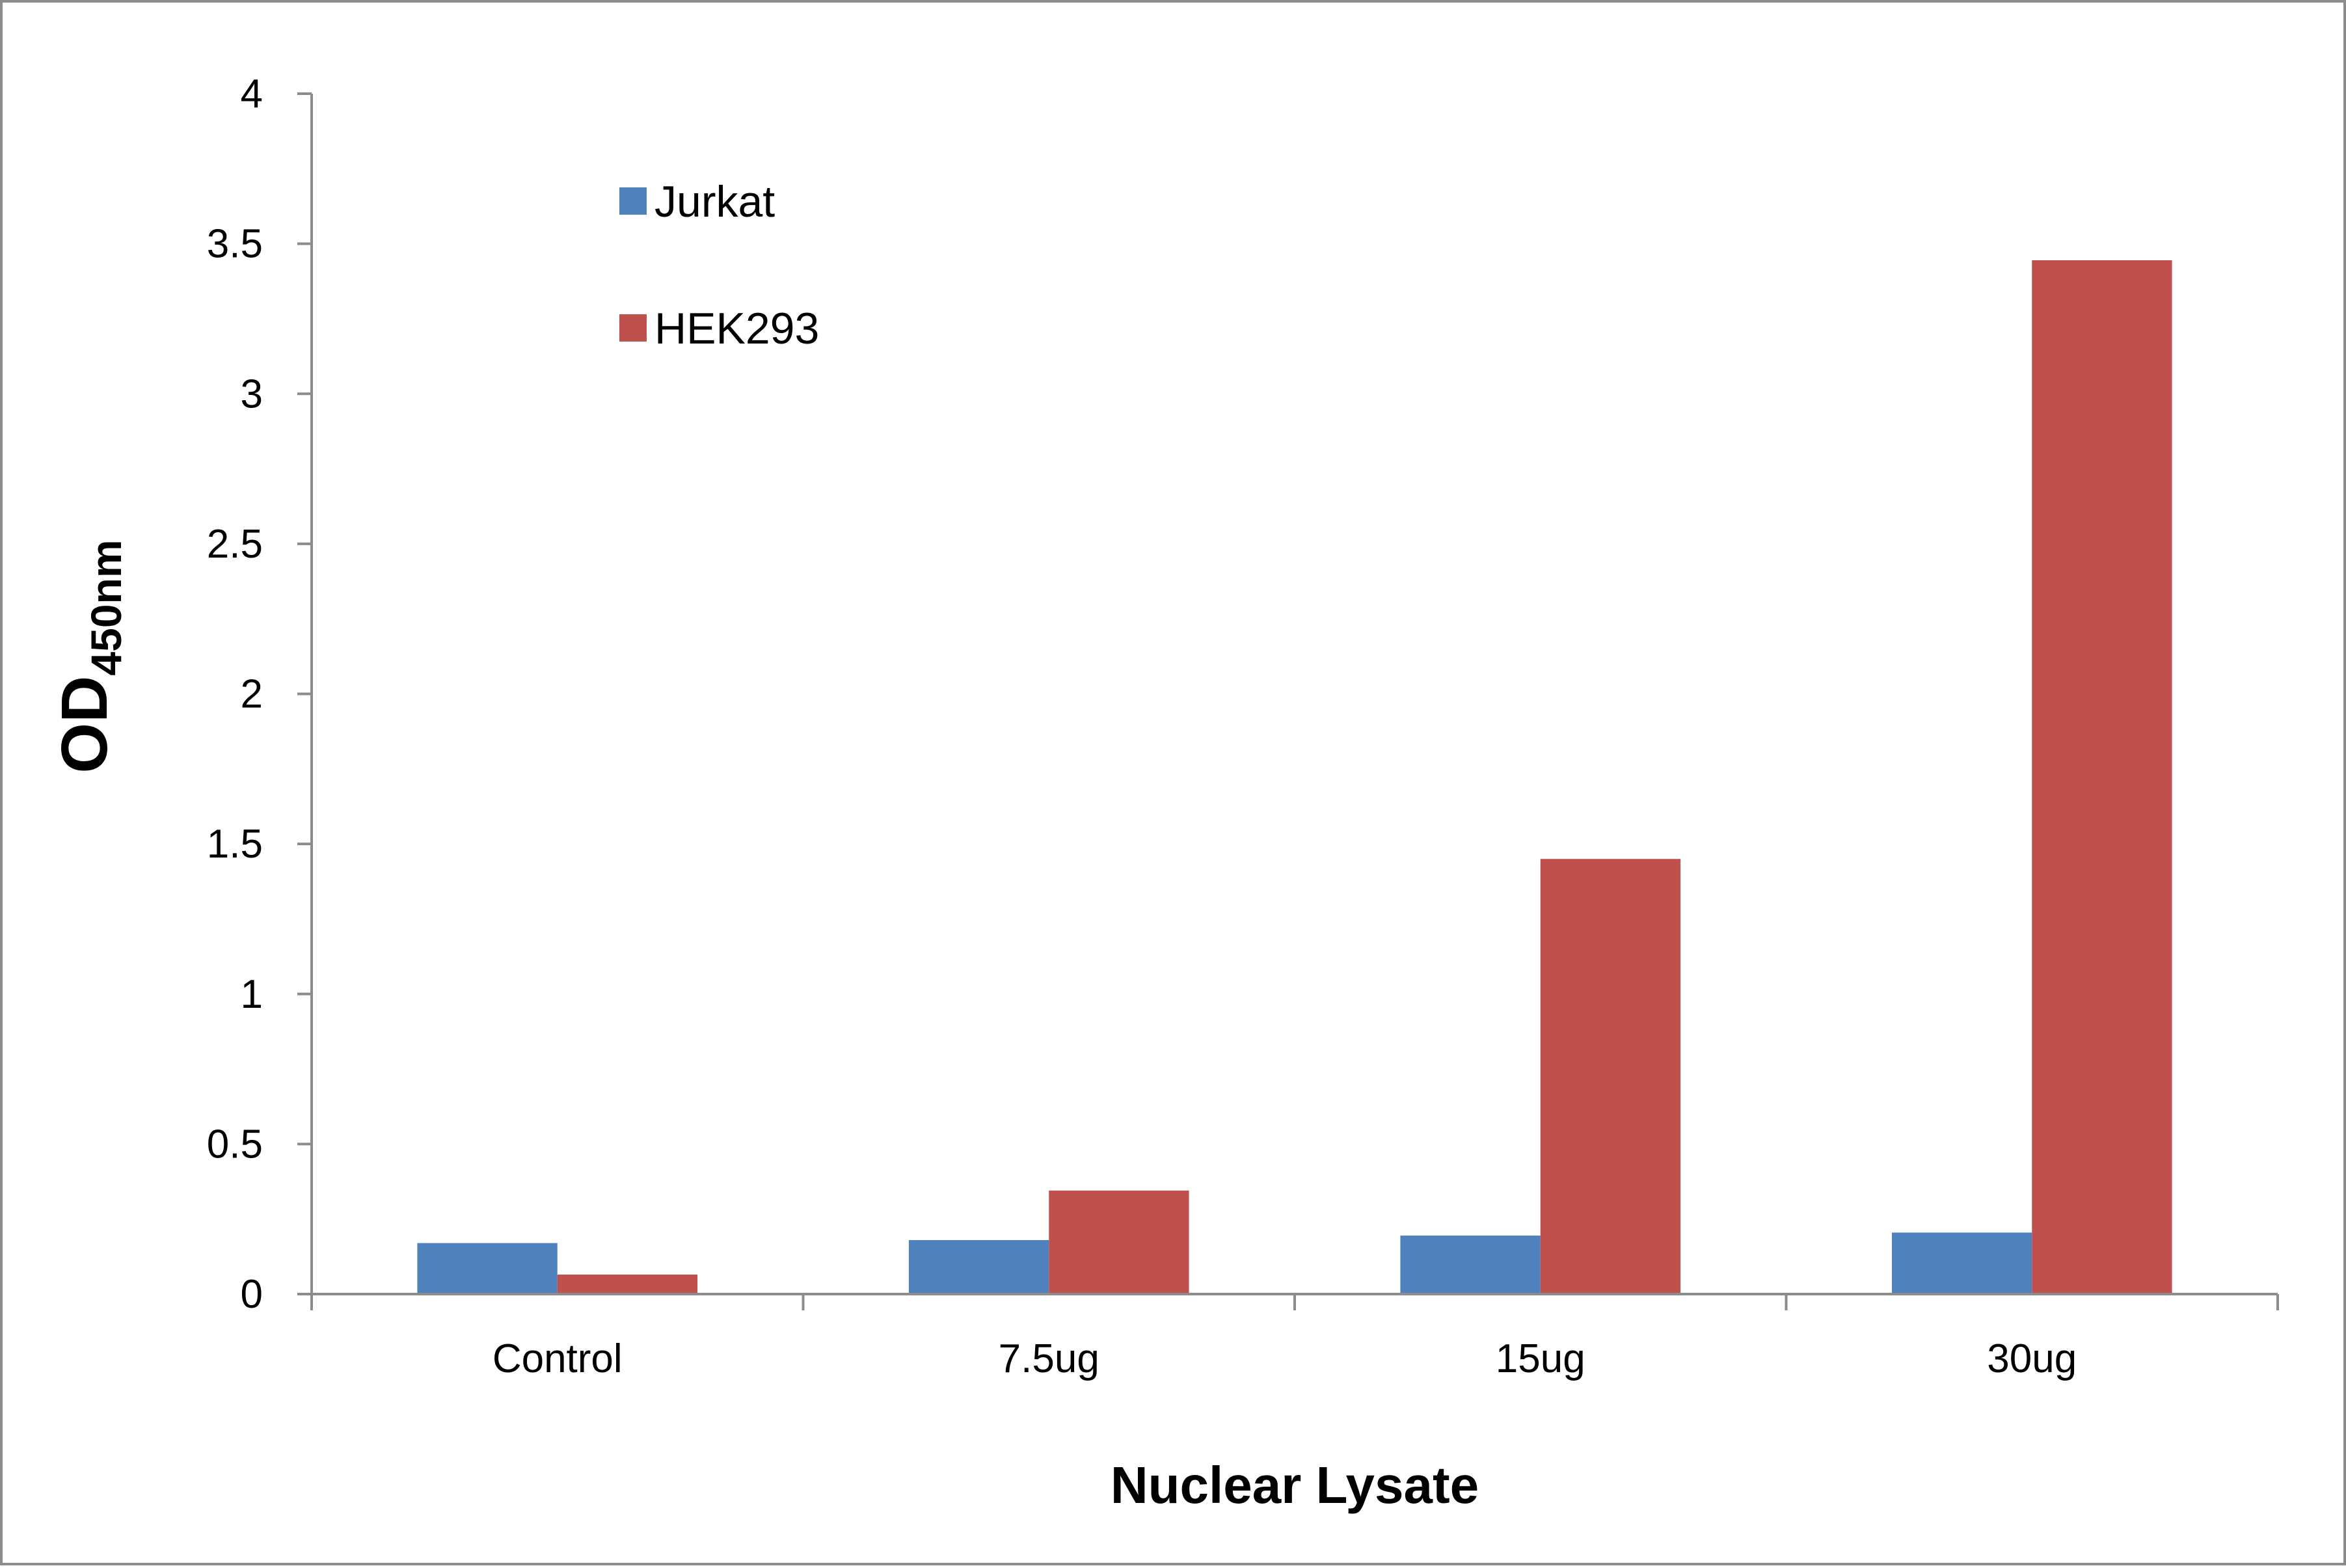 Image resolution: width=2346 pixels, height=1568 pixels. What do you see at coordinates (235, 544) in the screenshot?
I see `y-tick-label: 2.5` at bounding box center [235, 544].